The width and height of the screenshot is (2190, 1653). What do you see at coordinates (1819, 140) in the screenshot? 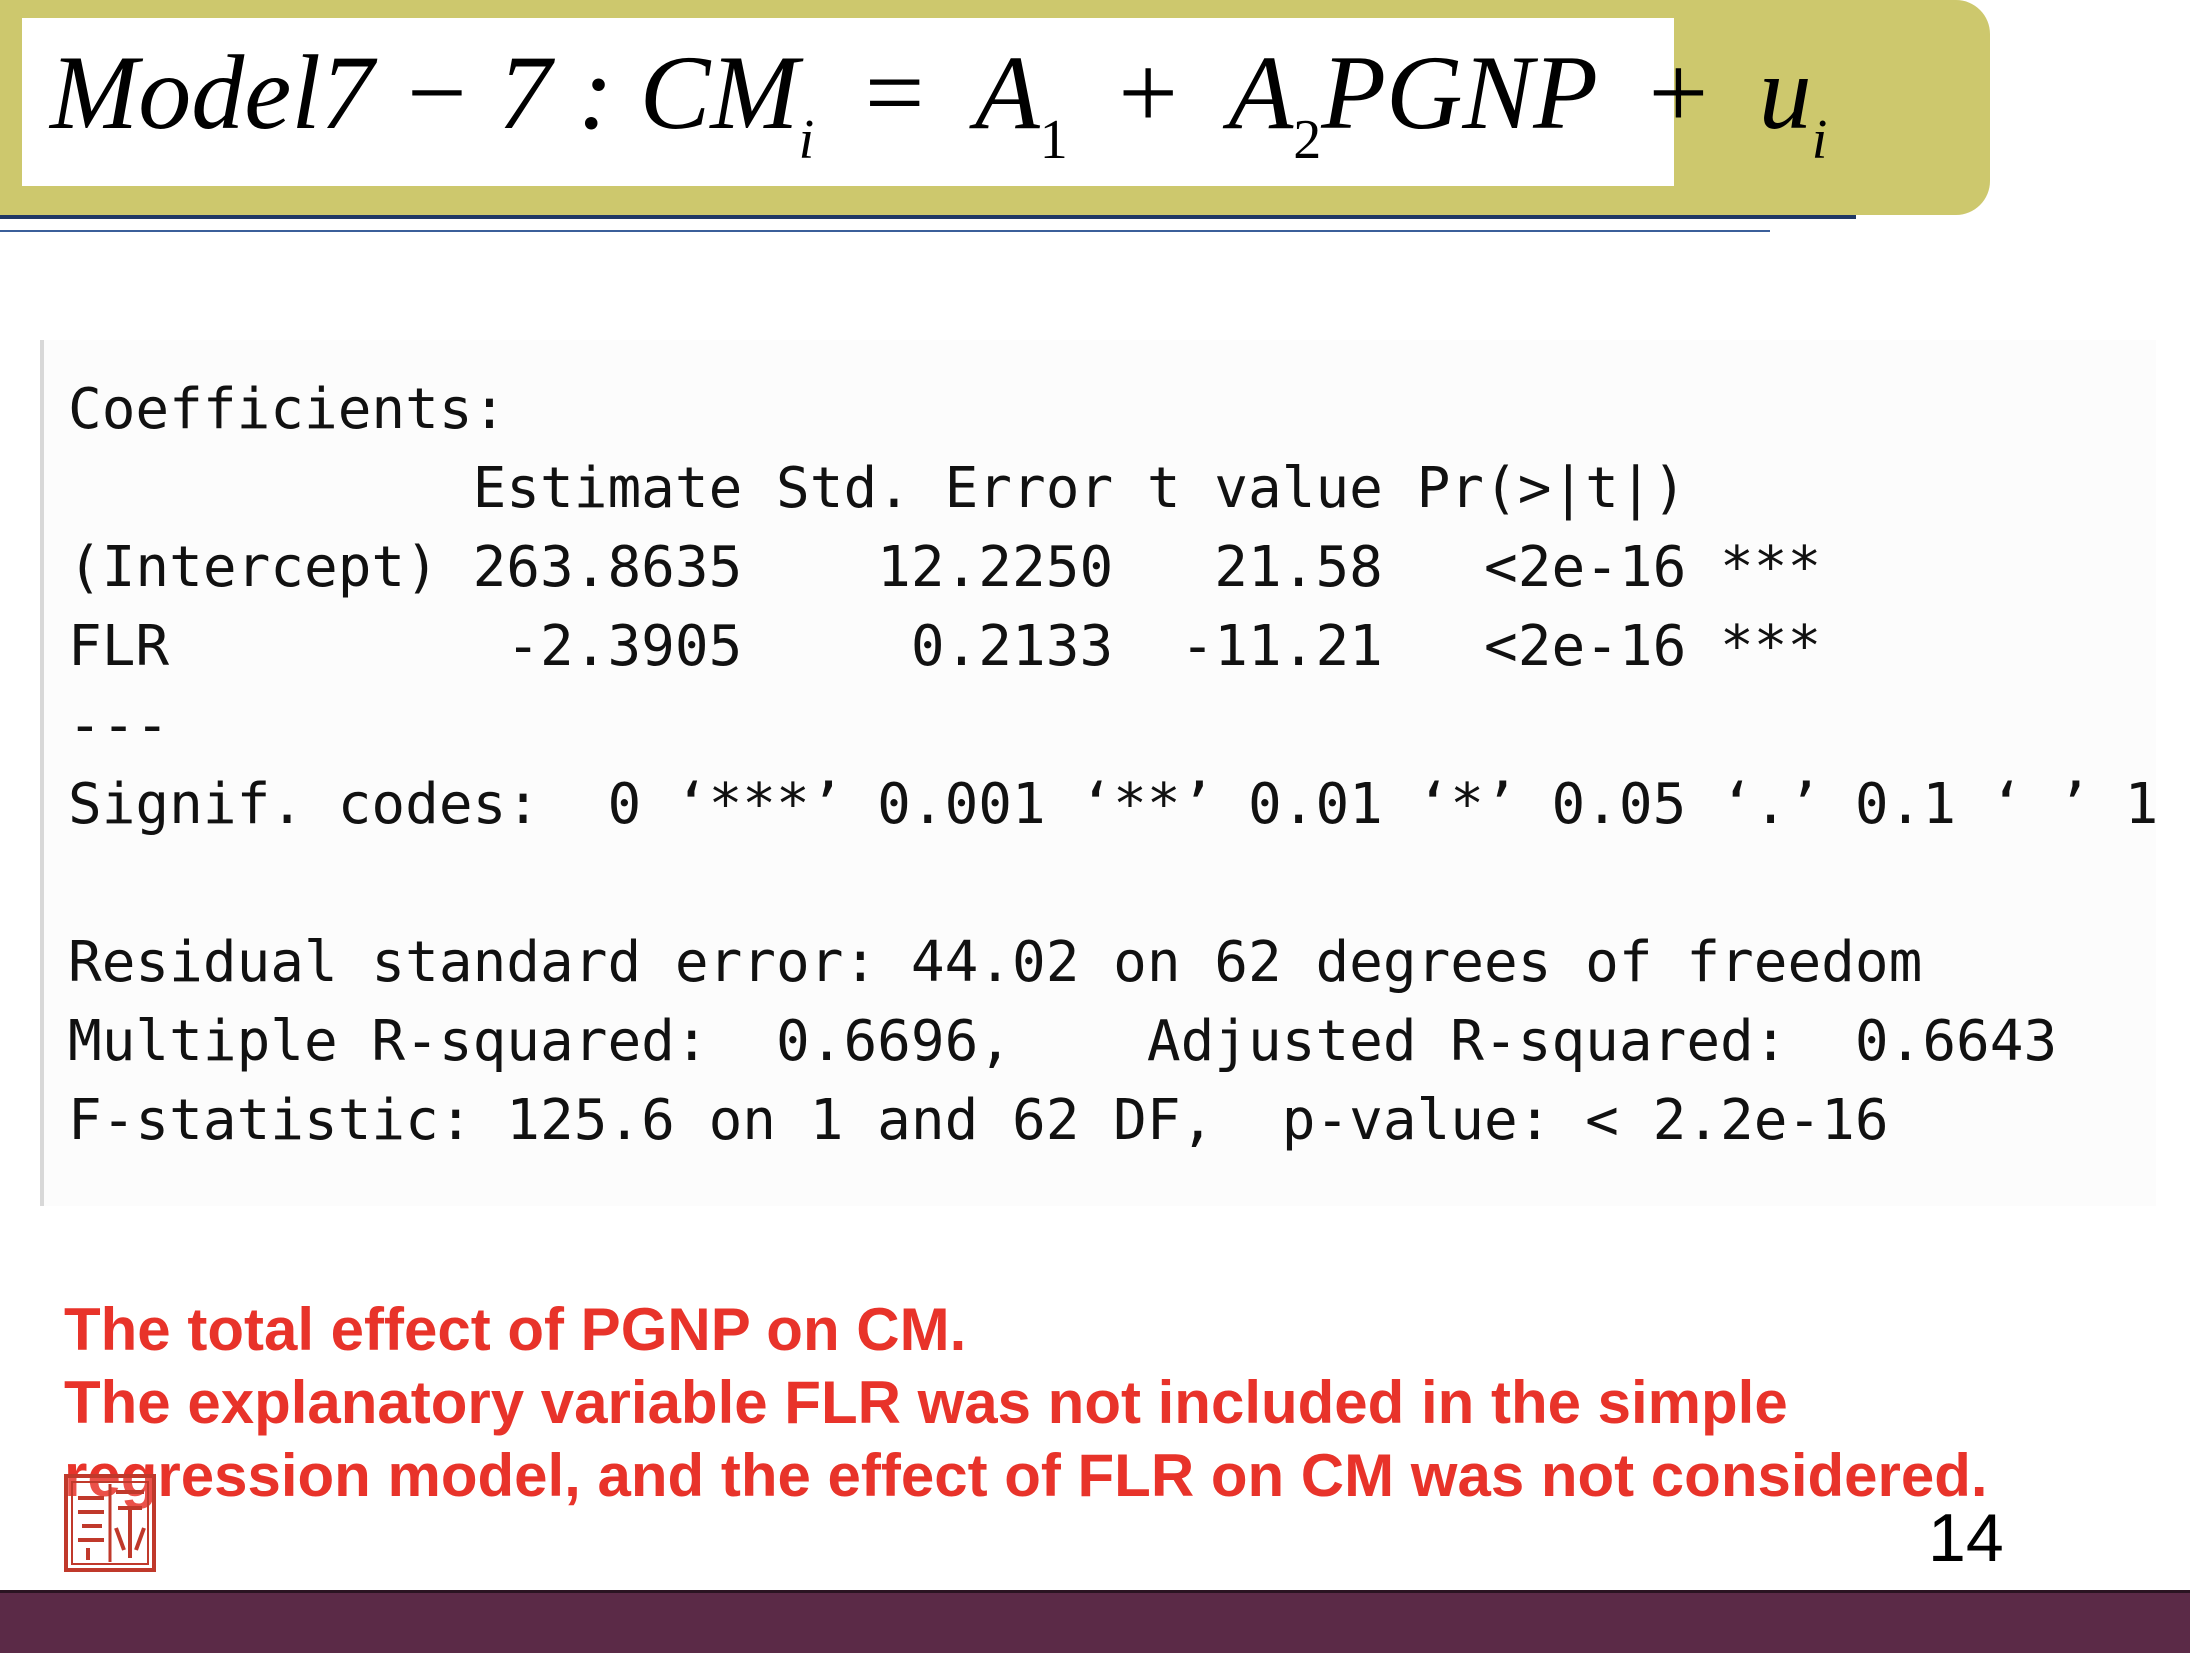
I see `formula-sub-i-2: i` at bounding box center [1819, 140].